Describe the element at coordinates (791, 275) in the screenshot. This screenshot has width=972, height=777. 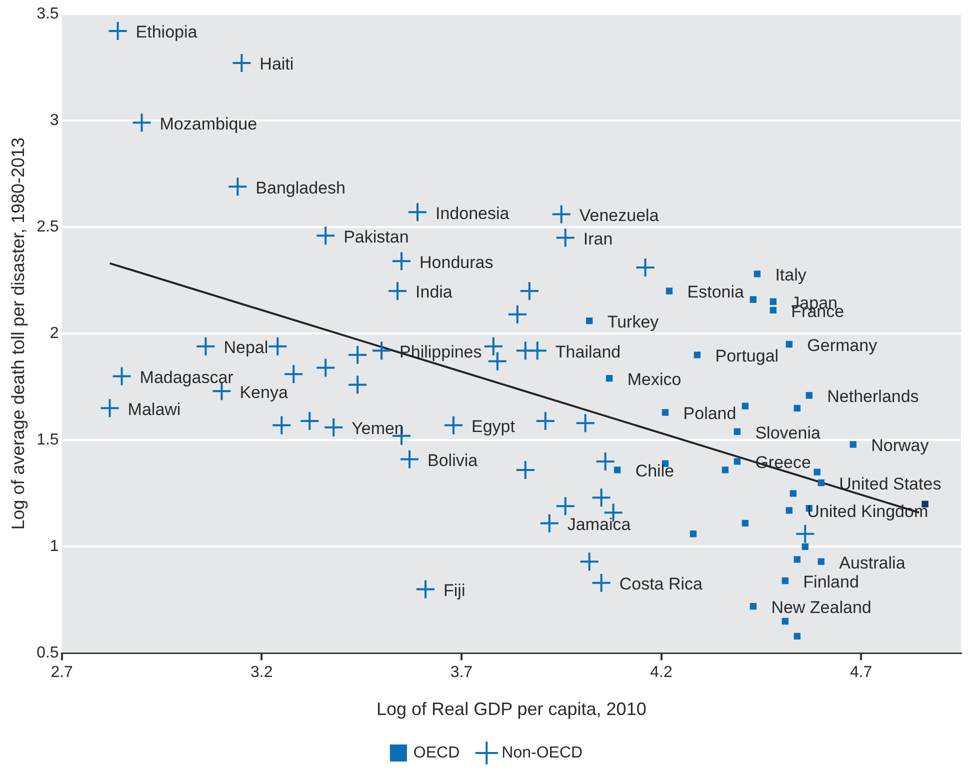
I see `annotation: Italy` at that location.